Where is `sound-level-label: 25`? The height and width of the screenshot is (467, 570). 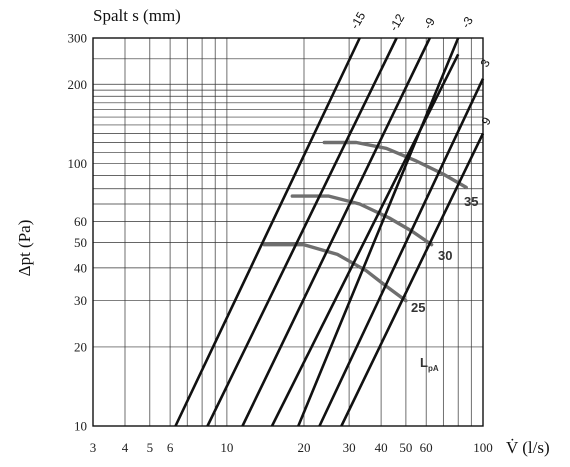 sound-level-label: 25 is located at coordinates (418, 307).